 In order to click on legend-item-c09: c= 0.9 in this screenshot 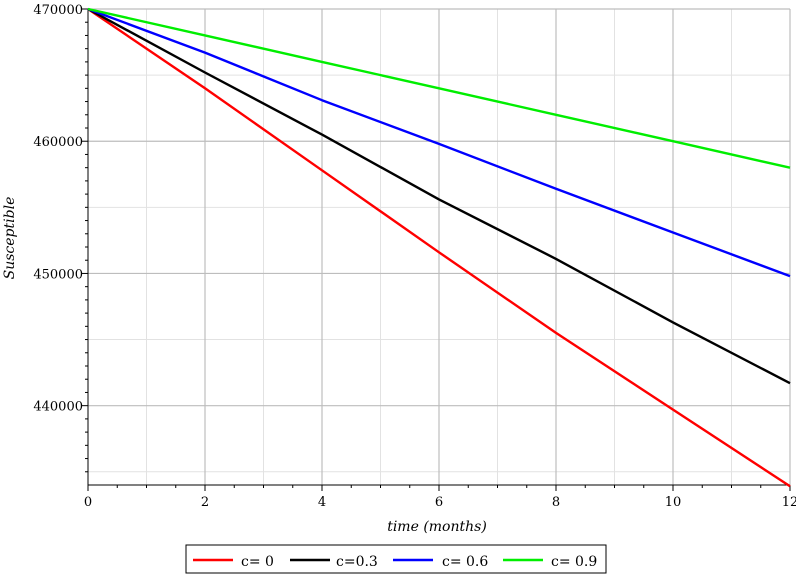, I will do `click(550, 562)`.